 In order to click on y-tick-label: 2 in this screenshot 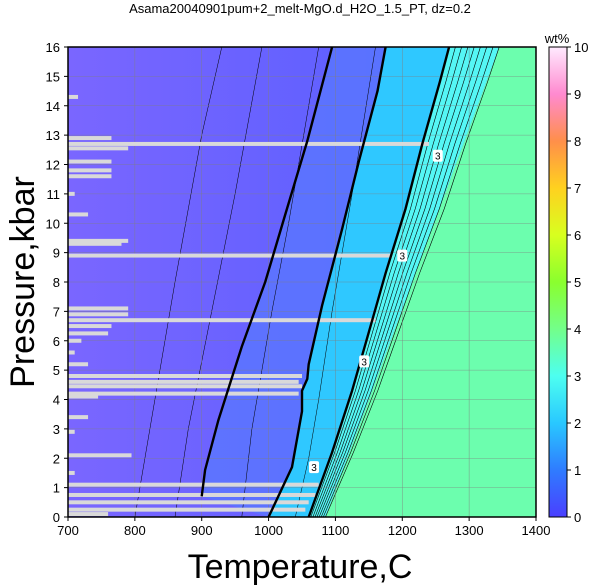, I will do `click(56, 458)`.